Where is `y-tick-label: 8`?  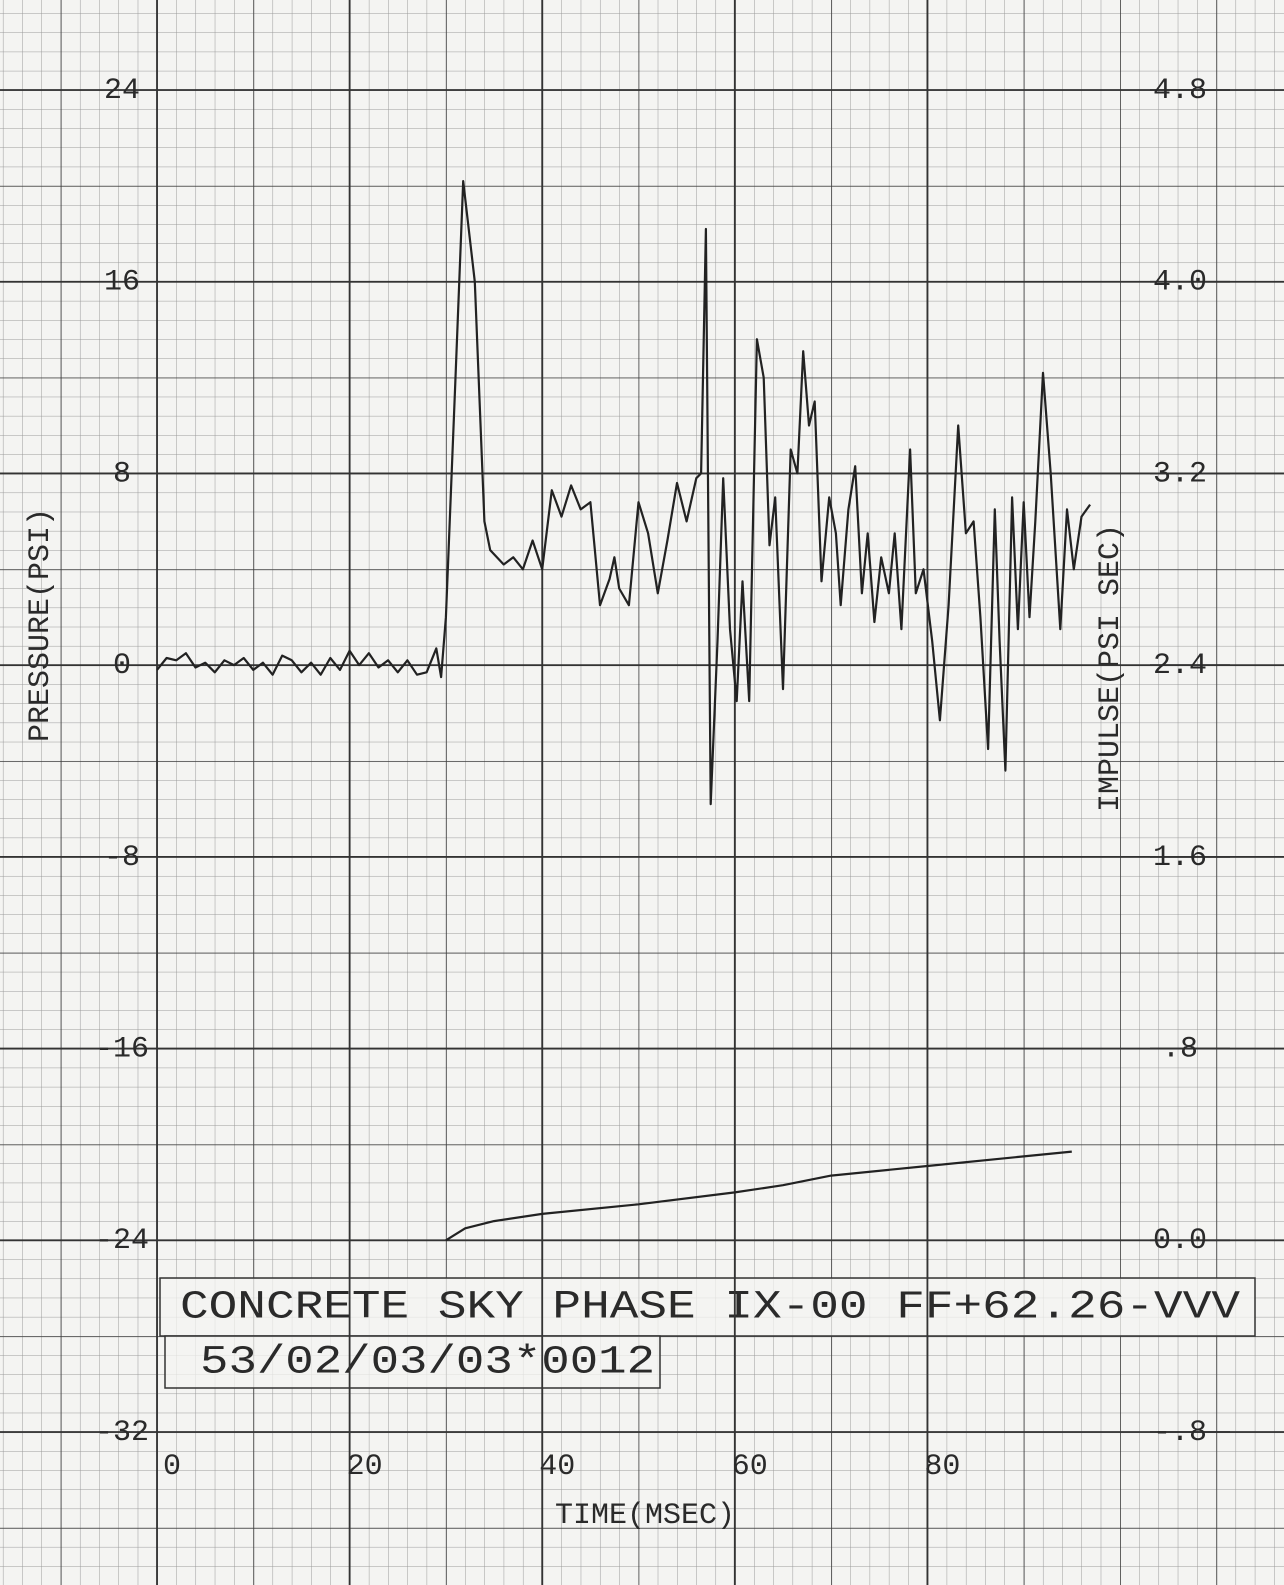
y-tick-label: 8 is located at coordinates (122, 474).